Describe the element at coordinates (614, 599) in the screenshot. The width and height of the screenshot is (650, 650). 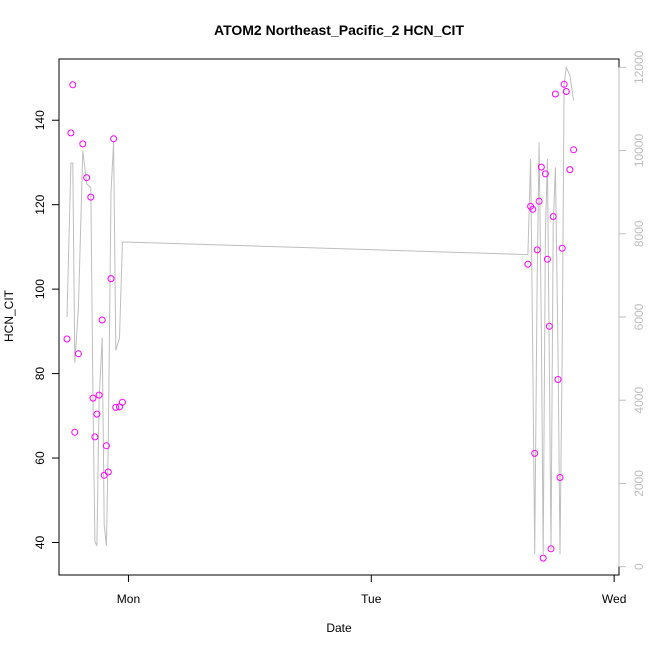
I see `x-tick-label: Wed` at that location.